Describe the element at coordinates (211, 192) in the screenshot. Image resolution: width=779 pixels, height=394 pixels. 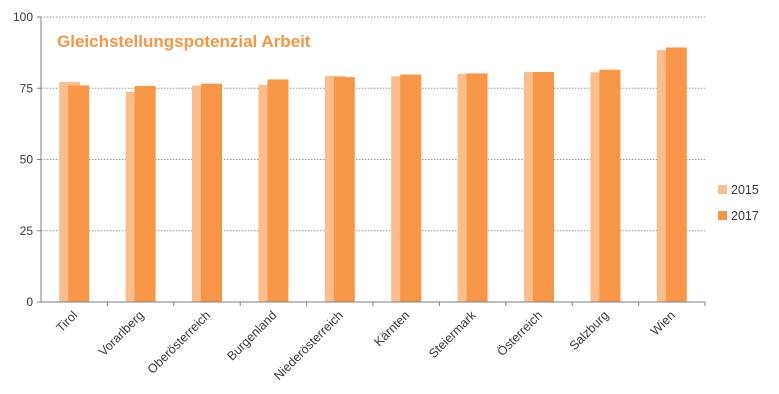
I see `bar-2017-Oberösterreich` at that location.